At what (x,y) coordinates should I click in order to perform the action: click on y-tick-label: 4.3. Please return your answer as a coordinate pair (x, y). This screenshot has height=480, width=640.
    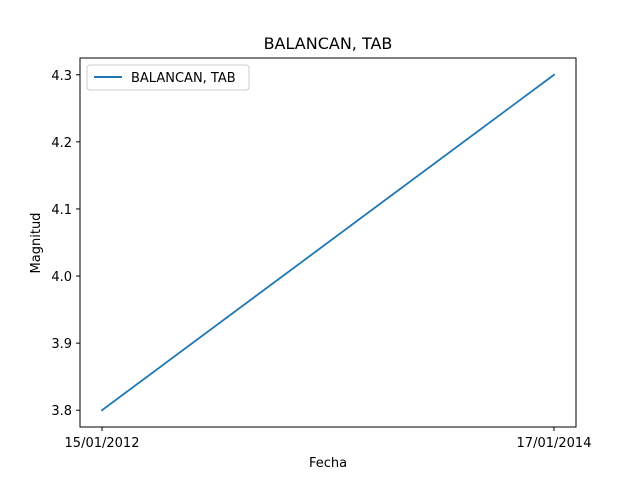
    Looking at the image, I should click on (61, 76).